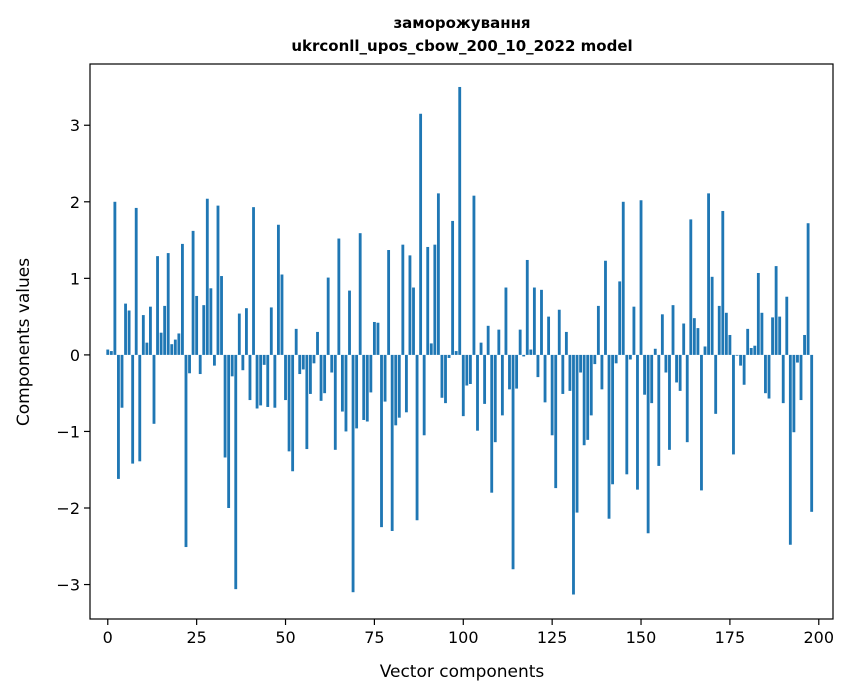 The height and width of the screenshot is (696, 847). Describe the element at coordinates (462, 672) in the screenshot. I see `x-axis-label: Vector components` at that location.